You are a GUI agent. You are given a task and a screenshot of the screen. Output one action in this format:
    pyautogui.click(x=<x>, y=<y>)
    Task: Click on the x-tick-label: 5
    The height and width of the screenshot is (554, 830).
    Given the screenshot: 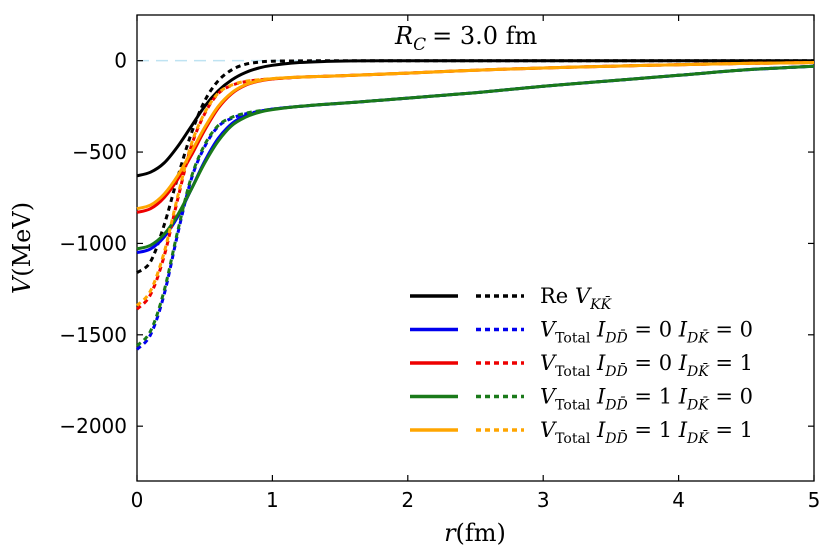 What is the action you would take?
    pyautogui.click(x=814, y=500)
    